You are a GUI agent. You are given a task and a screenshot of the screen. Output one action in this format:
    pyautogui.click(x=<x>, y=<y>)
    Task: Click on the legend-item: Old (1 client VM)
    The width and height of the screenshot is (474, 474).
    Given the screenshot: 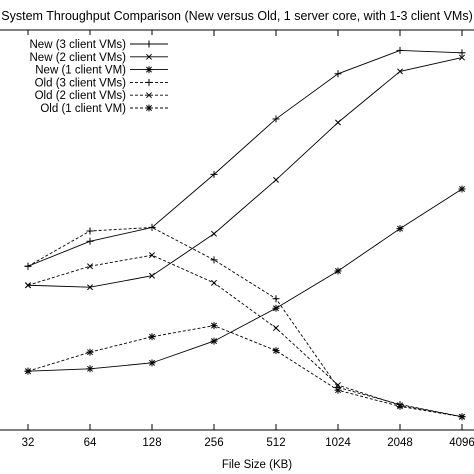 What is the action you would take?
    pyautogui.click(x=104, y=109)
    